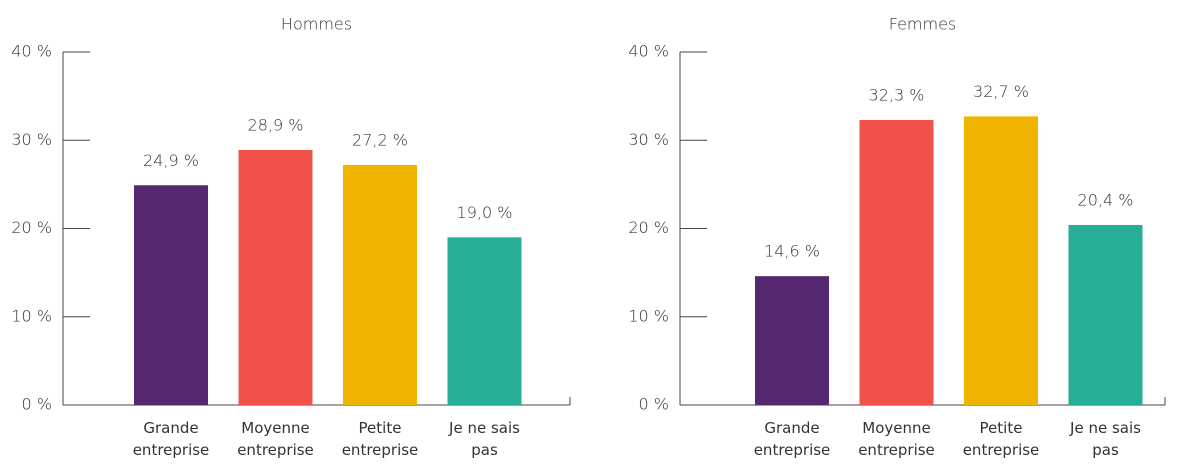 The image size is (1178, 466). I want to click on chart-title: Femmes, so click(923, 24).